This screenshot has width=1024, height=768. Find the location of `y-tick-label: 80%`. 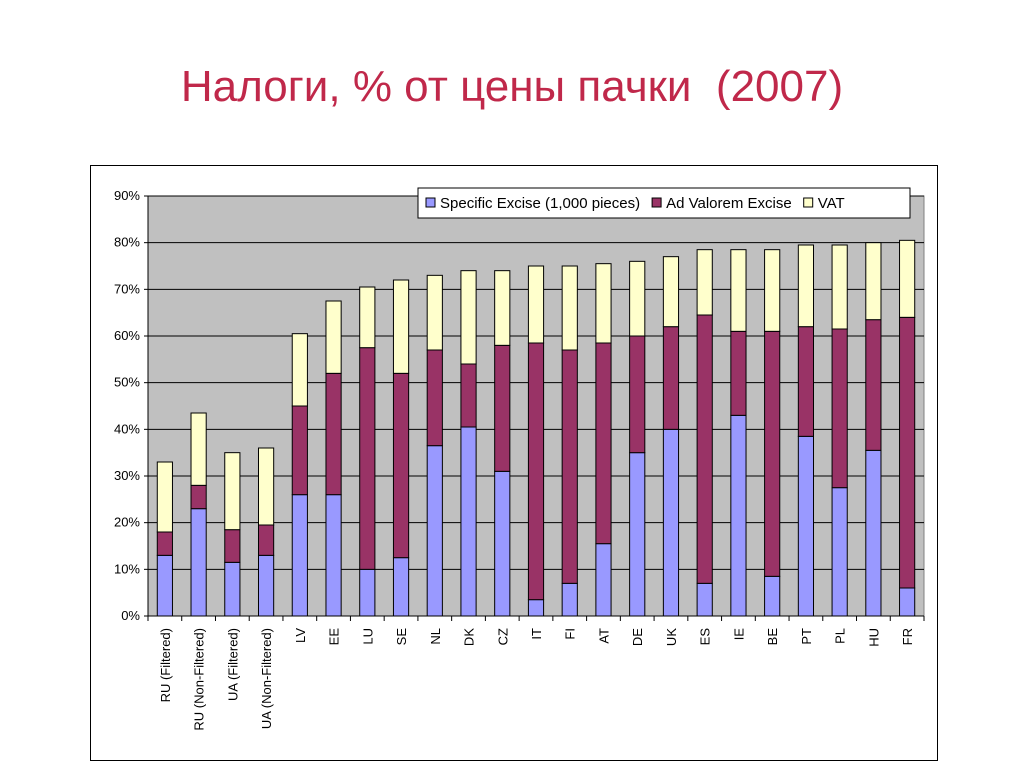

y-tick-label: 80% is located at coordinates (127, 242).